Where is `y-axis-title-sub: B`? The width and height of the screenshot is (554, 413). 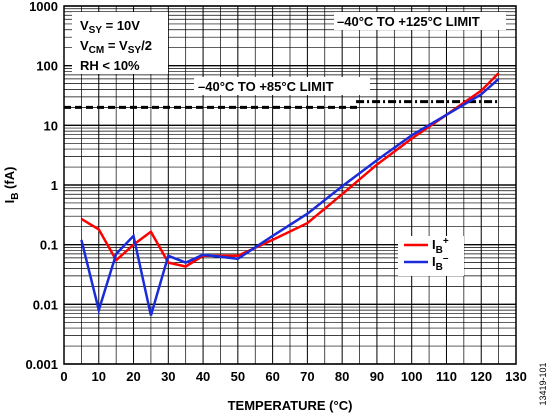
y-axis-title-sub: B is located at coordinates (15, 196).